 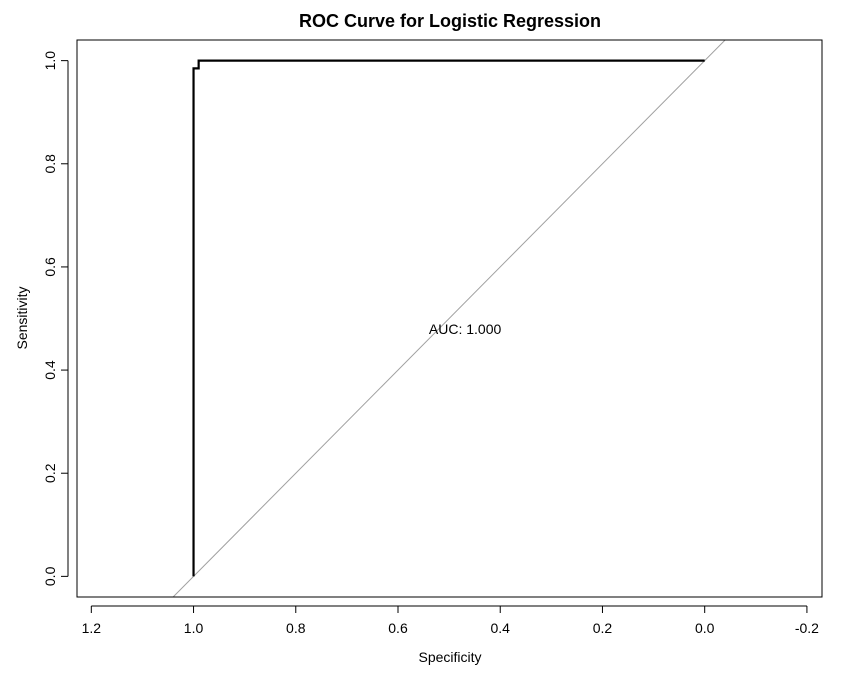 What do you see at coordinates (450, 21) in the screenshot?
I see `chart-title: ROC Curve for Logistic Regression` at bounding box center [450, 21].